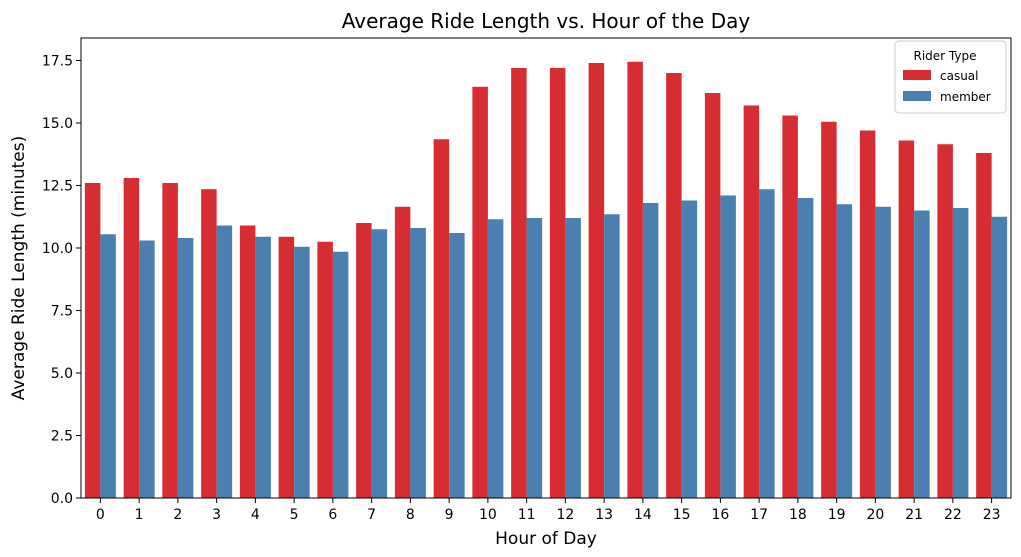 Image resolution: width=1021 pixels, height=557 pixels. I want to click on x-tick-label: 2, so click(177, 515).